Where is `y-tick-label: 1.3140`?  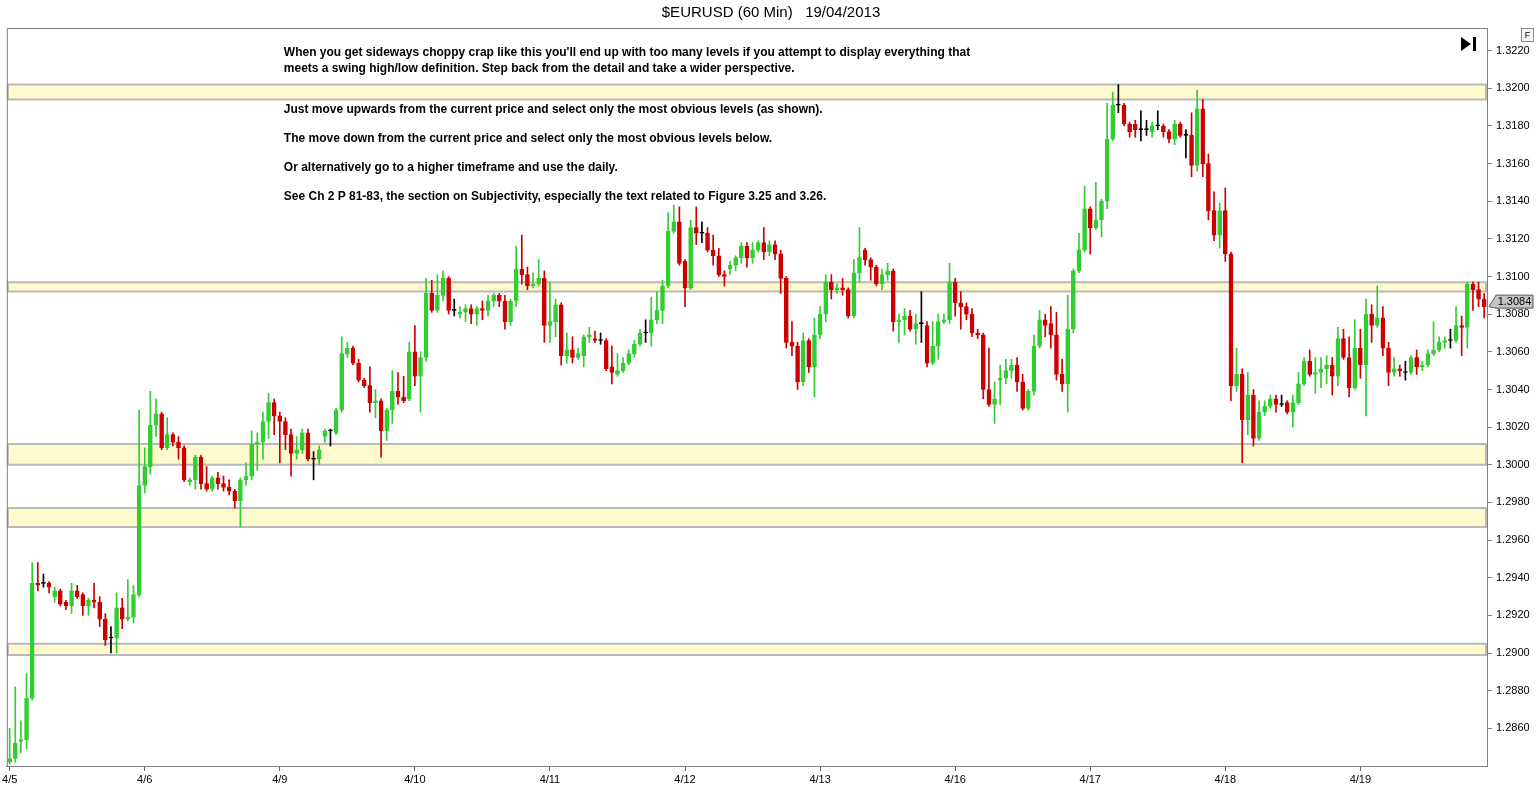 y-tick-label: 1.3140 is located at coordinates (1513, 200).